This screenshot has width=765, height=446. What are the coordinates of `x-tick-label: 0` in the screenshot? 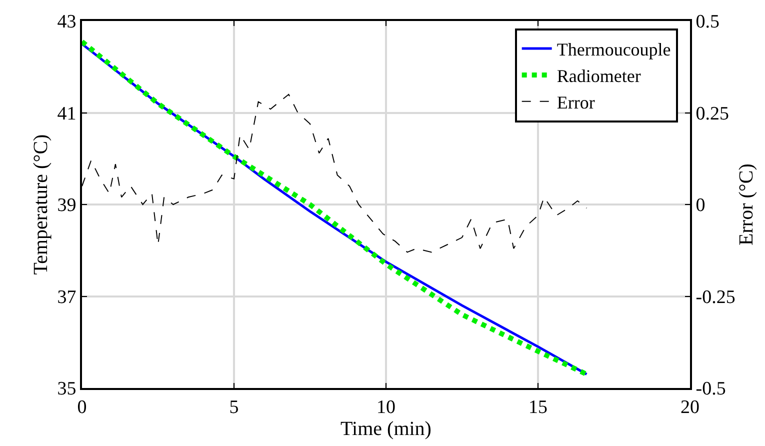 It's located at (82, 407).